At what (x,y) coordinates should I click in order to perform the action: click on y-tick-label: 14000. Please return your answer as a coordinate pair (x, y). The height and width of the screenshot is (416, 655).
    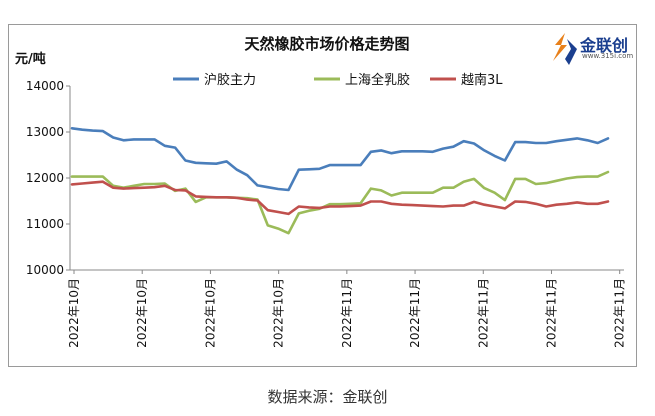
    Looking at the image, I should click on (45, 86).